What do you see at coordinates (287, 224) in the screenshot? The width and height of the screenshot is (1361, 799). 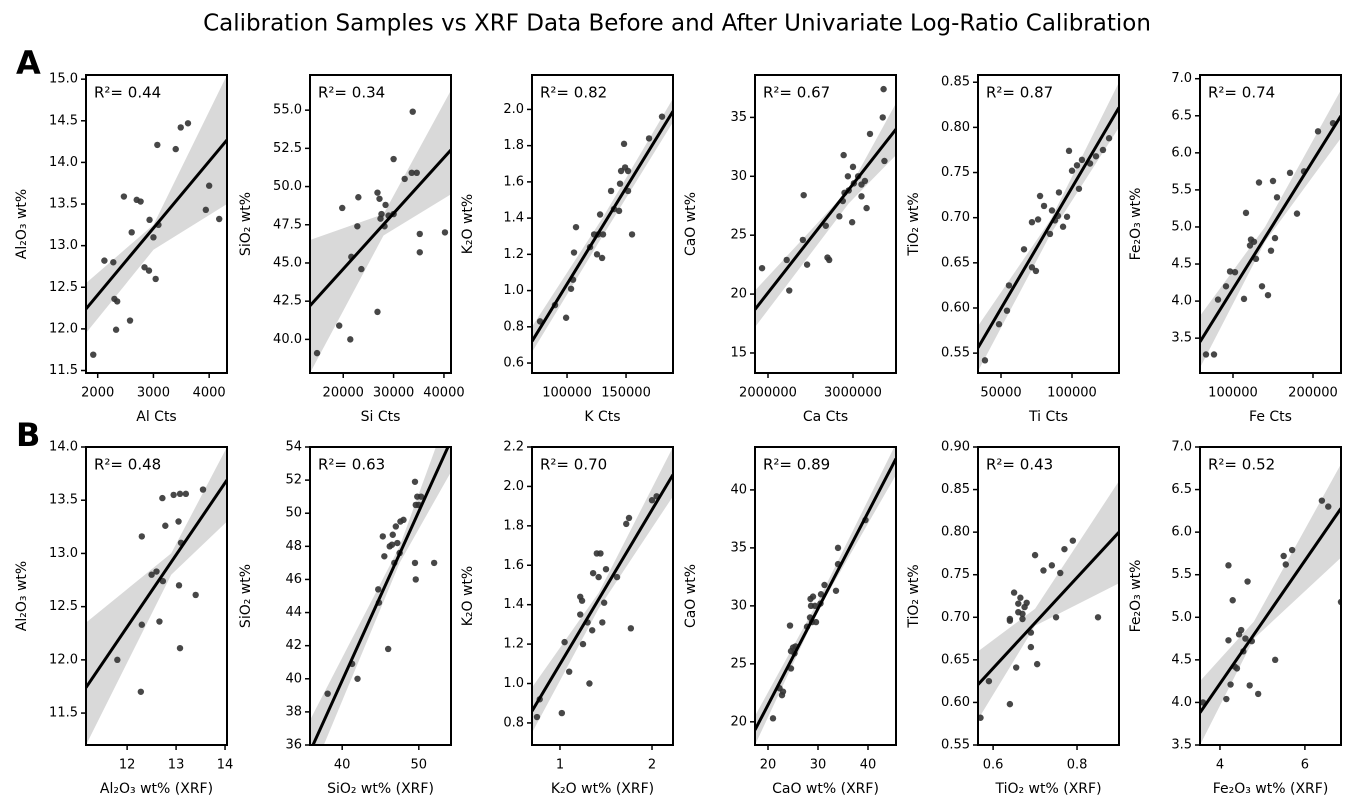 I see `y-tick-label: 47.5` at bounding box center [287, 224].